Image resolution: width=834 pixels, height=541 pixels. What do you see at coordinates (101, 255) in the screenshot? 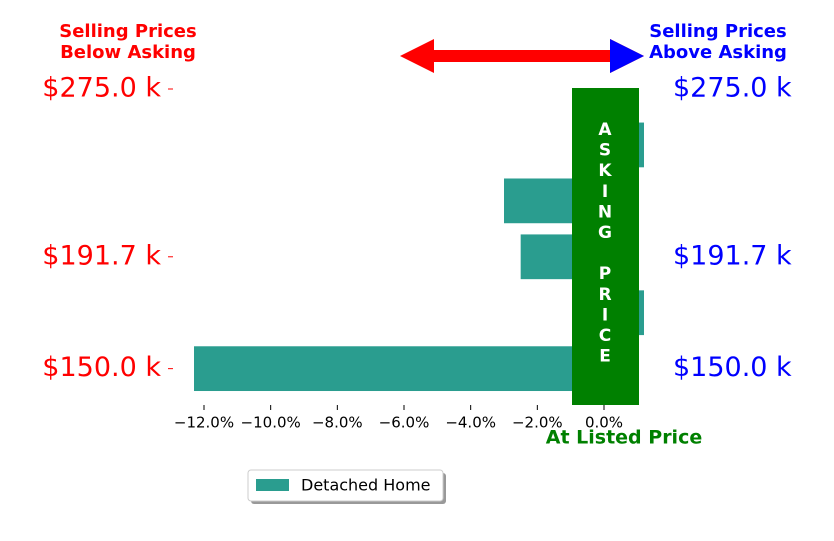
I see `y-tick-label-left: $191.7 k` at bounding box center [101, 255].